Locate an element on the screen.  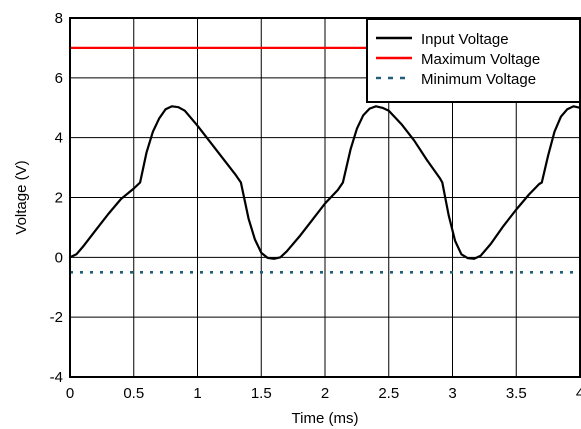
x-tick-label: 0.5 is located at coordinates (133, 393).